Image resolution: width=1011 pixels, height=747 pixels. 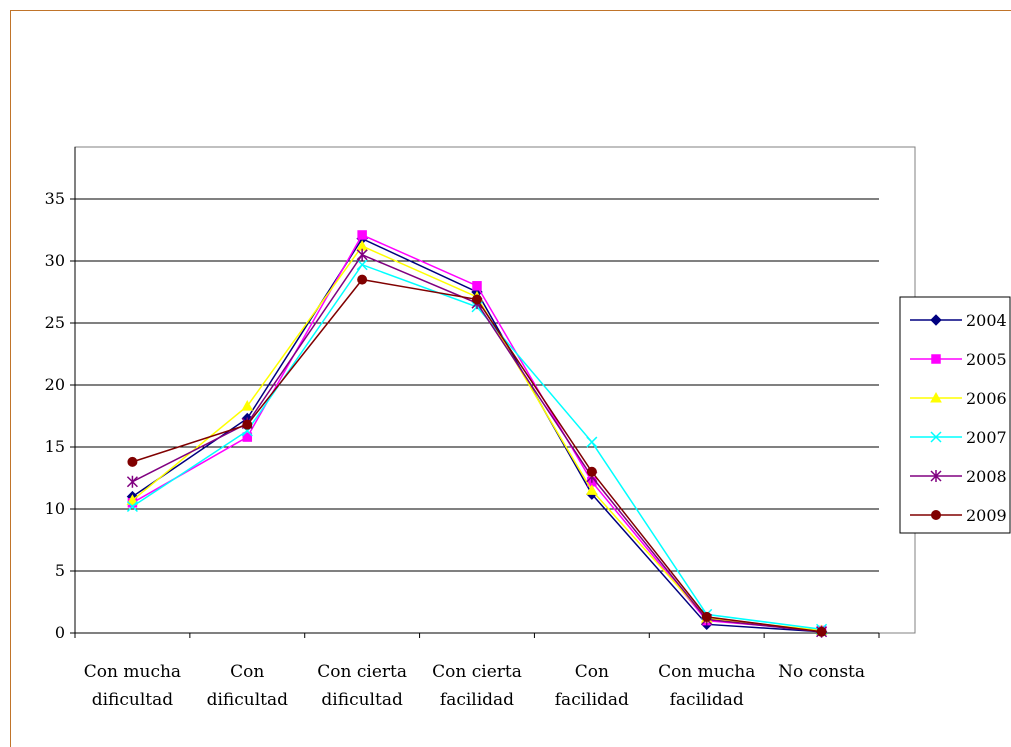 I want to click on legend-item: 2007, so click(x=958, y=437).